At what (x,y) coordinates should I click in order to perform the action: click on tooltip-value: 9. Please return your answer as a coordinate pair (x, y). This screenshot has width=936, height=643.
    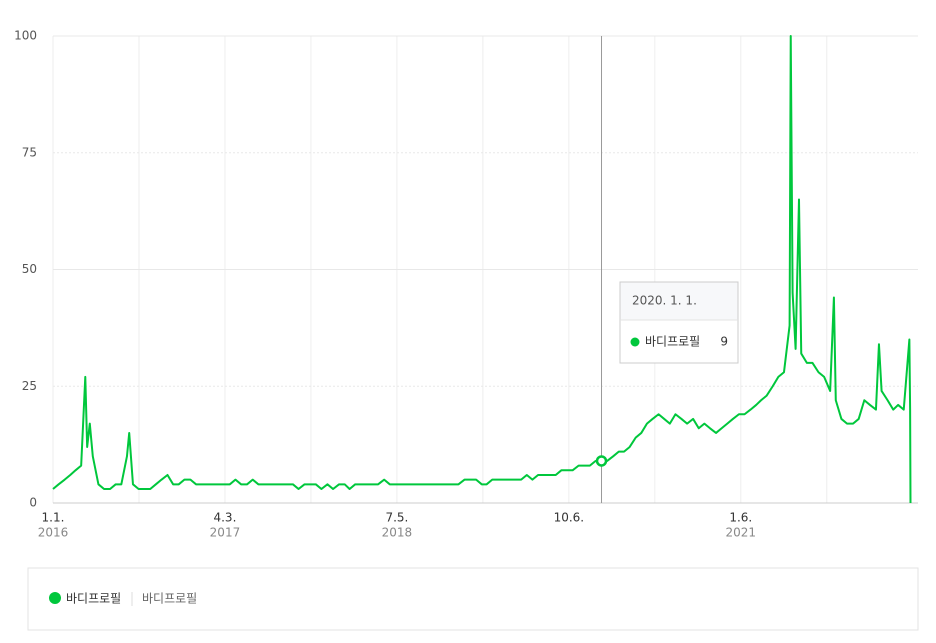
    Looking at the image, I should click on (724, 342).